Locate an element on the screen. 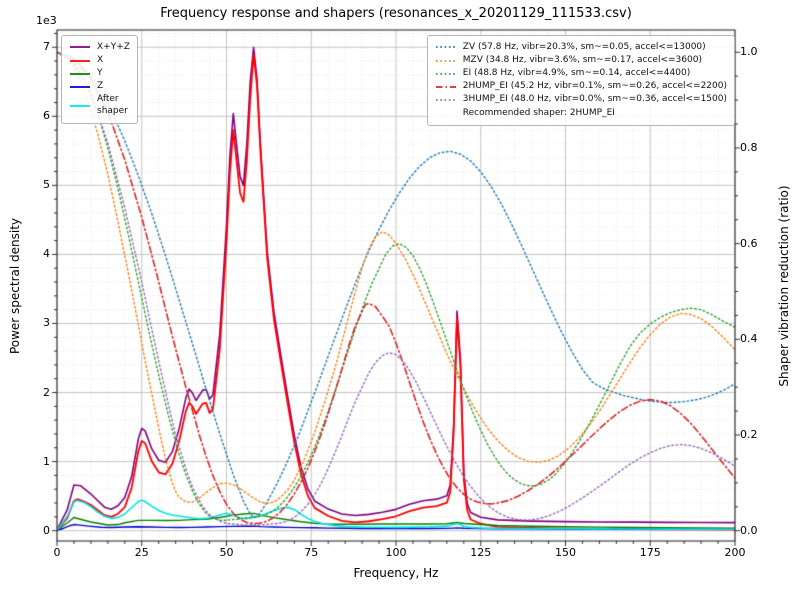 The image size is (800, 600). tick-label: 3 is located at coordinates (46, 323).